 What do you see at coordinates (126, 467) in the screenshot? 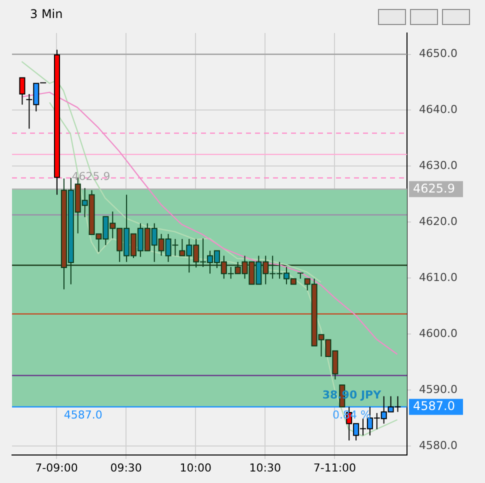
I see `x-tick-label: 09:30` at bounding box center [126, 467].